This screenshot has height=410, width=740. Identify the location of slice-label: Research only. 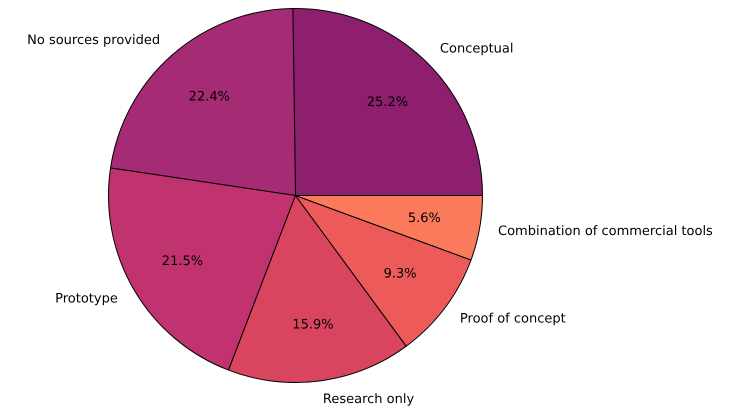
(368, 399).